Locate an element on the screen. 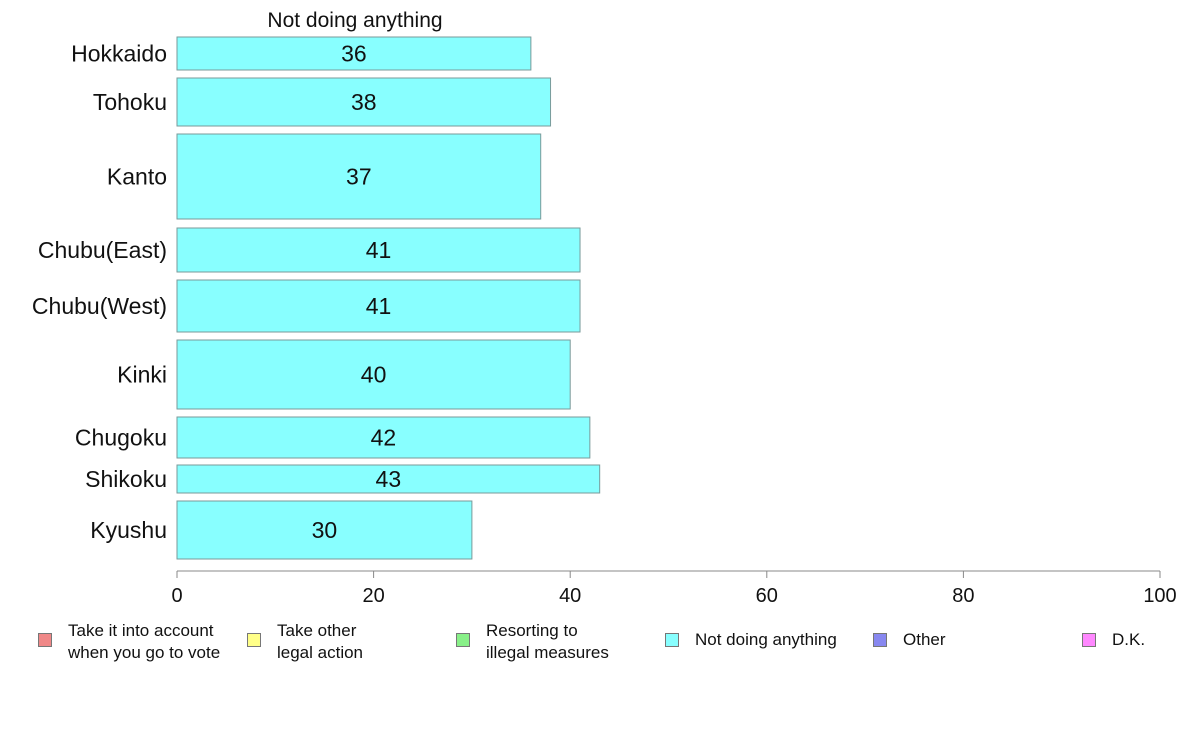 Image resolution: width=1188 pixels, height=736 pixels. x-tick-label: 80 is located at coordinates (963, 596).